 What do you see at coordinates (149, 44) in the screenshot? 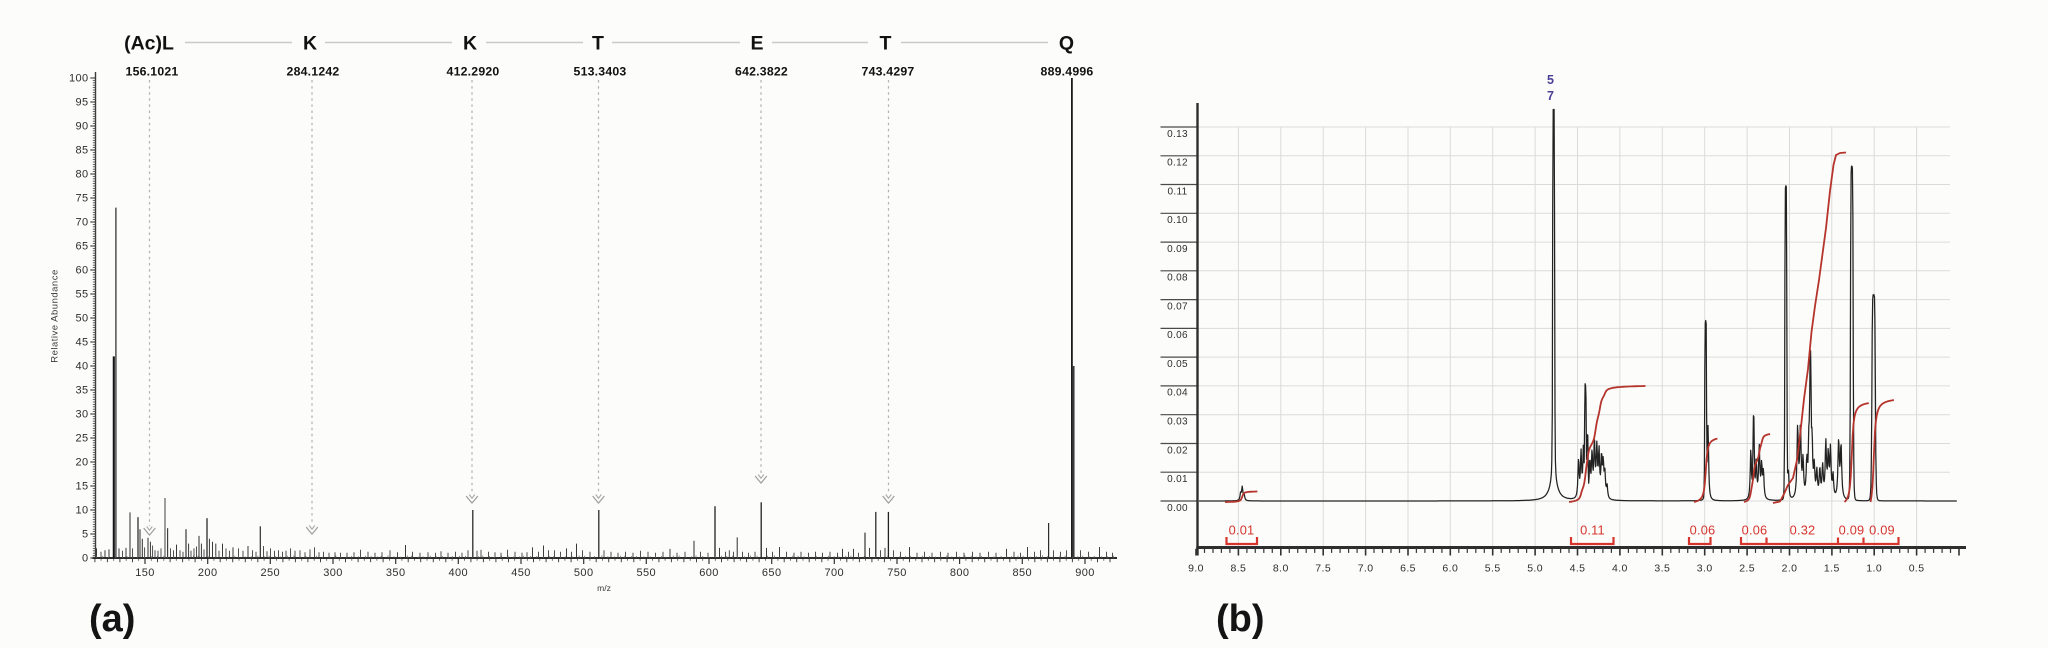
I see `svg-text: (Ac)L` at bounding box center [149, 44].